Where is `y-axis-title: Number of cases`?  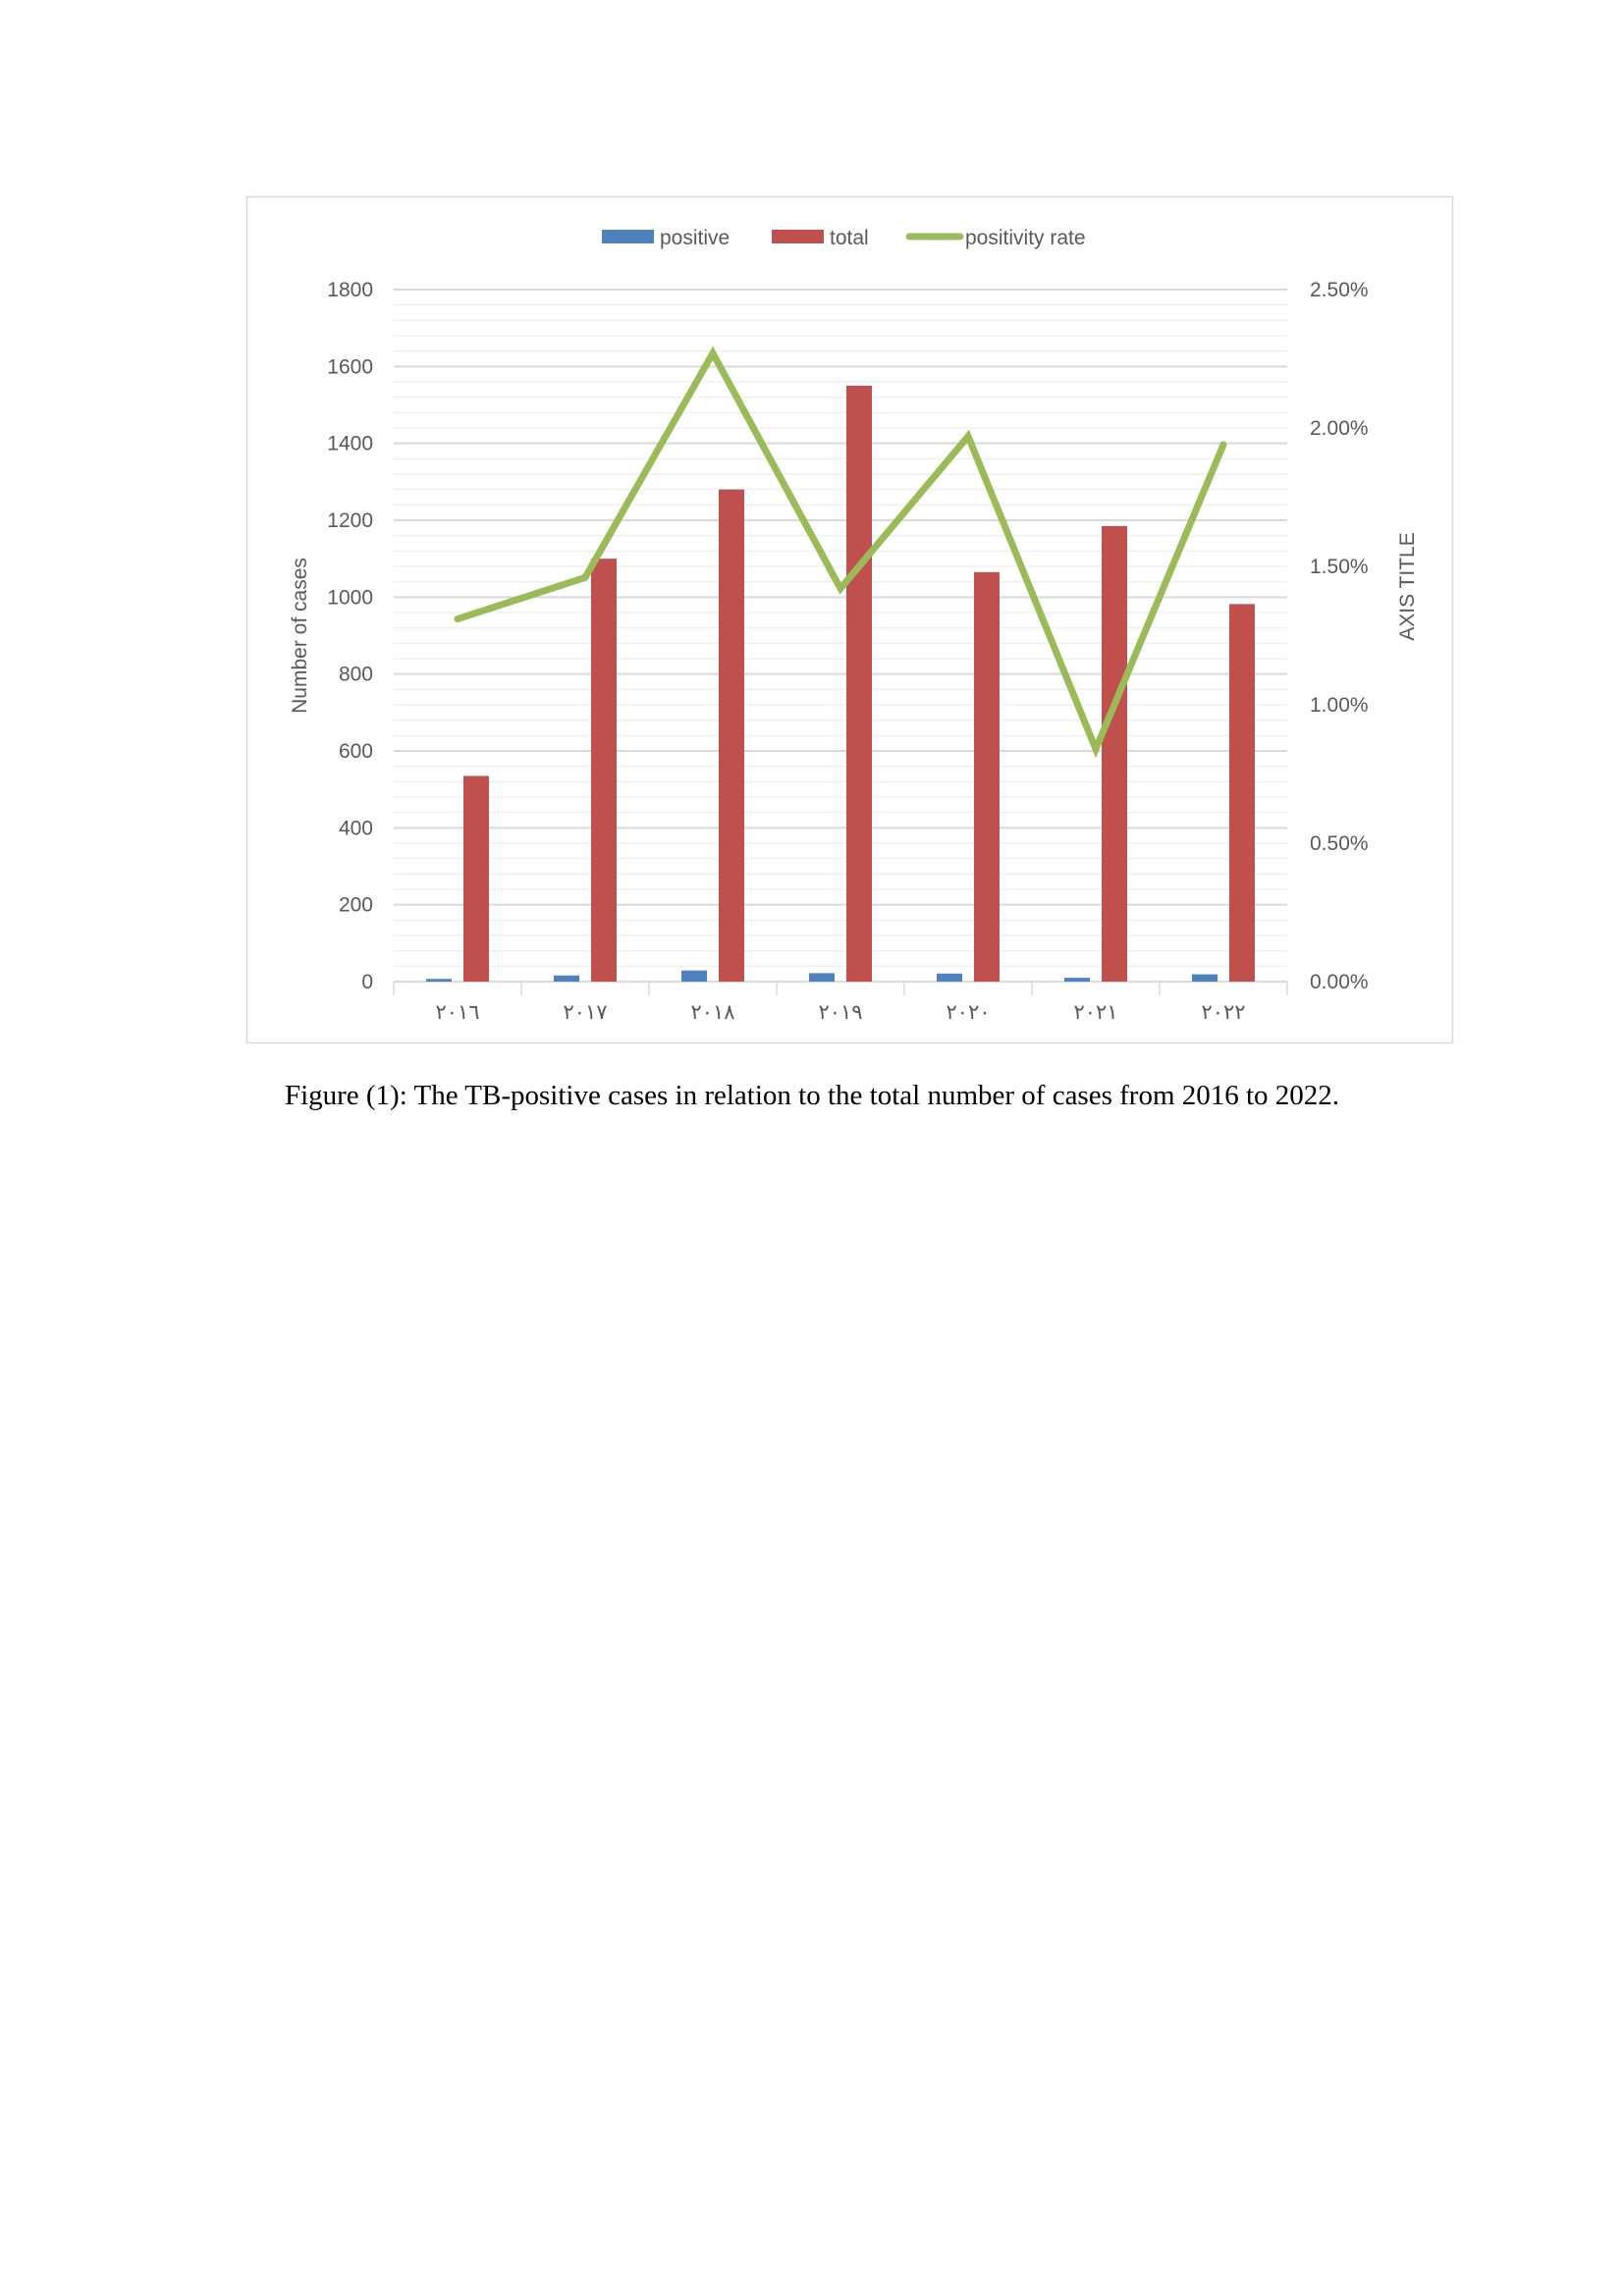
y-axis-title: Number of cases is located at coordinates (300, 636).